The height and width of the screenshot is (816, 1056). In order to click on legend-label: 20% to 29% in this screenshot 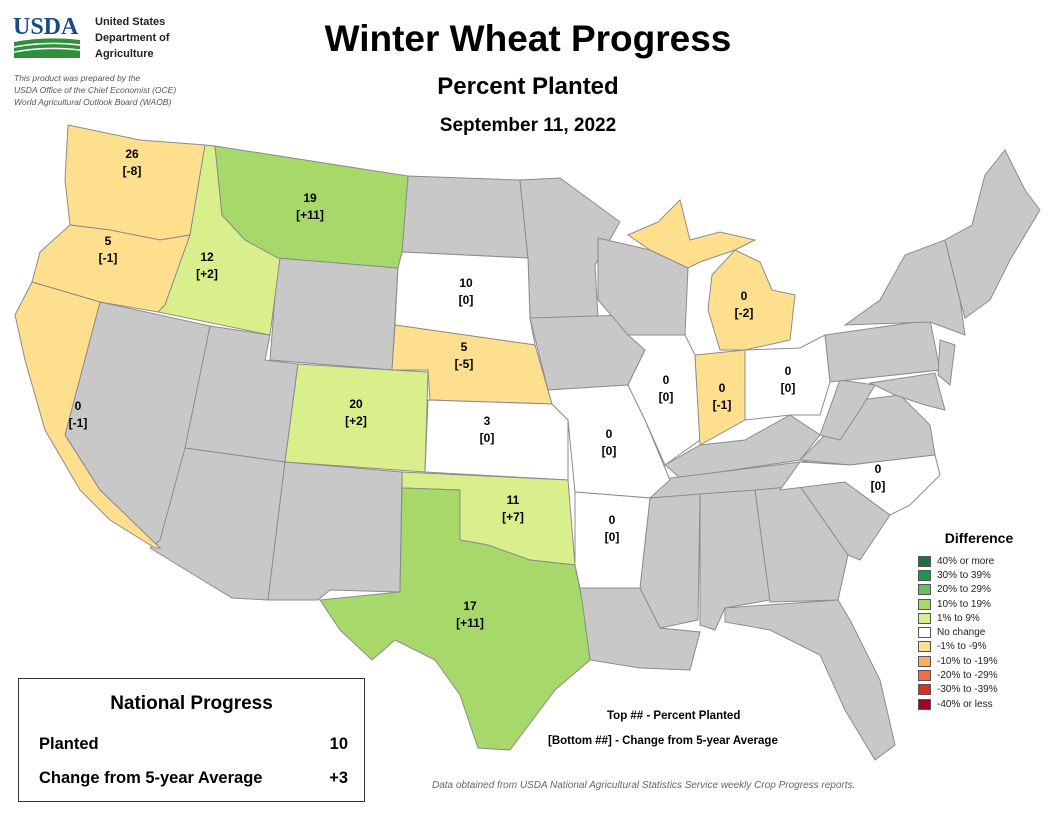, I will do `click(964, 590)`.